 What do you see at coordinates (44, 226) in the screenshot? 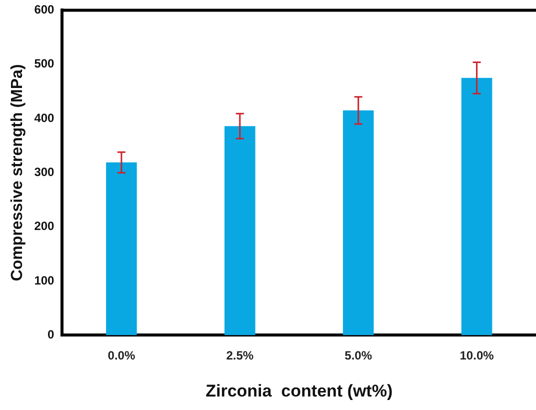
I see `y-tick-label: 200` at bounding box center [44, 226].